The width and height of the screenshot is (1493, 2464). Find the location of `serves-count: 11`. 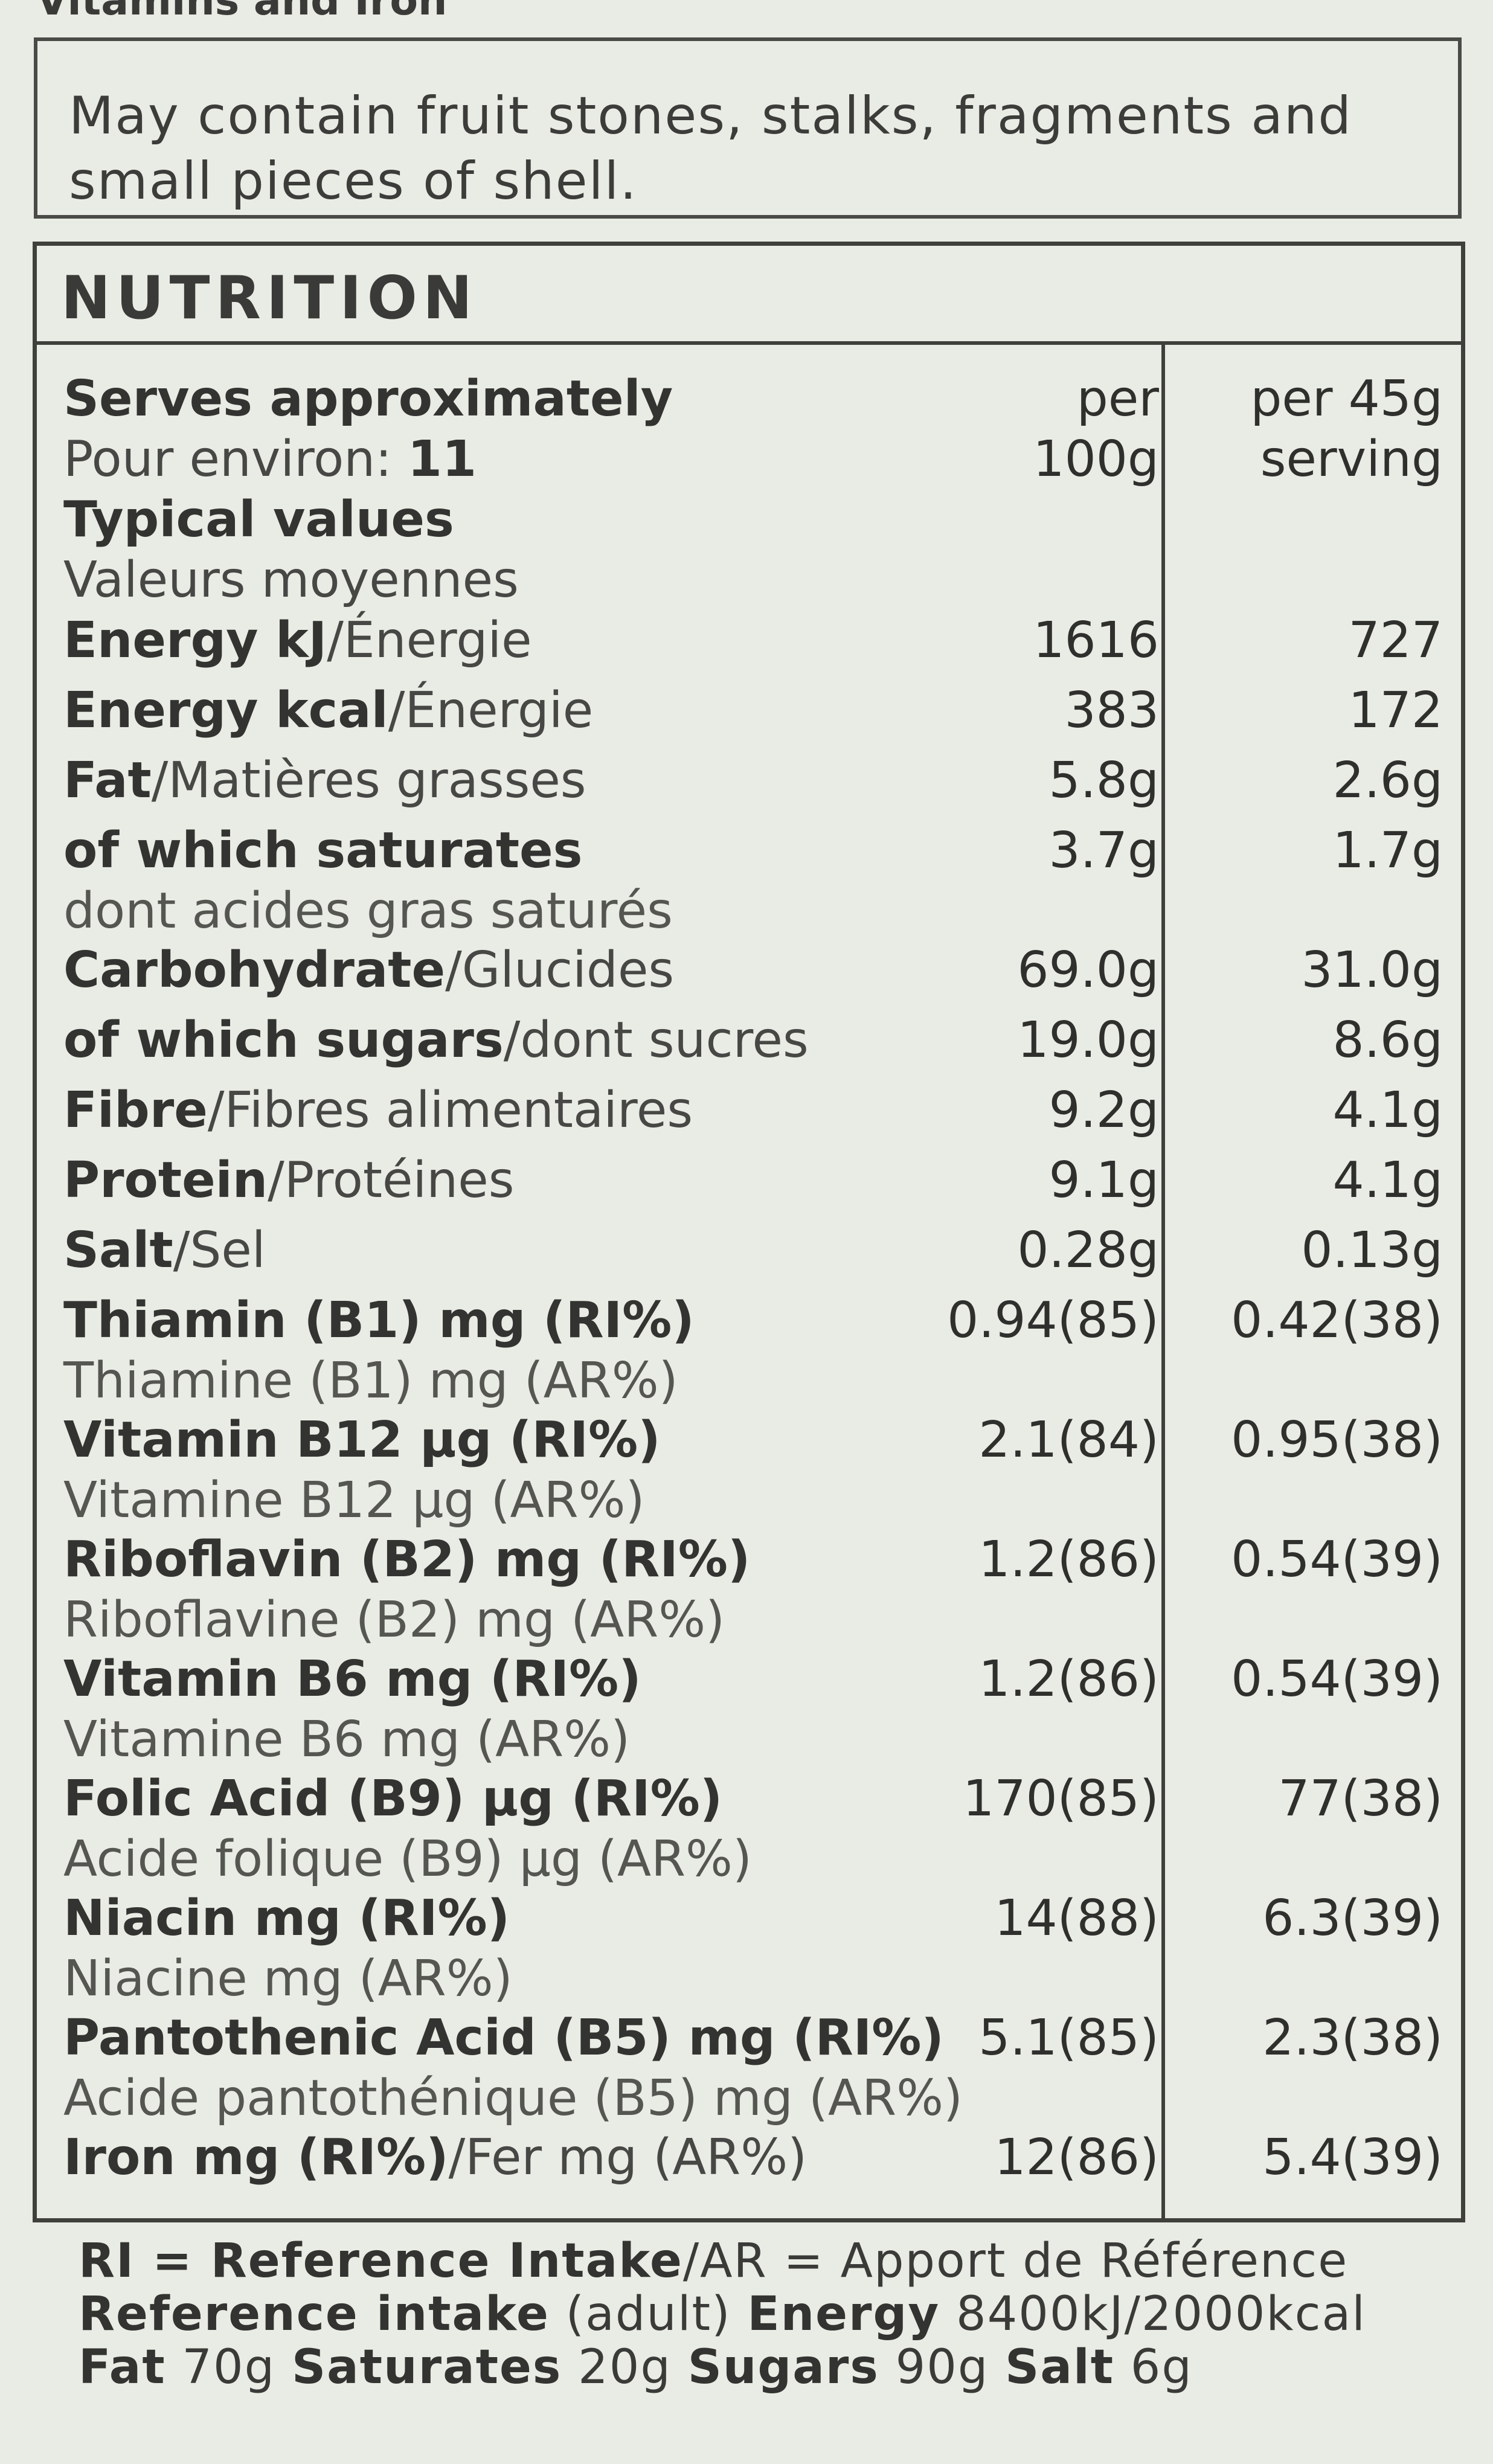

serves-count: 11 is located at coordinates (442, 459).